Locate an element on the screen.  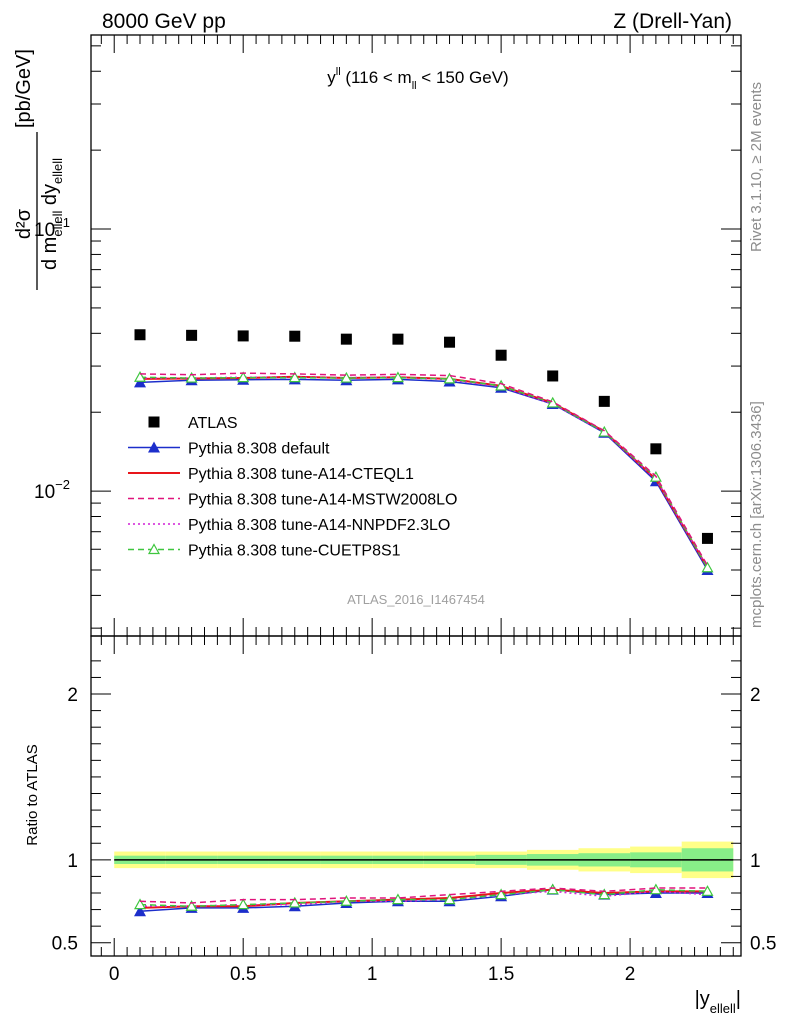
ratio-y-tick-label: 0.5 is located at coordinates (65, 944).